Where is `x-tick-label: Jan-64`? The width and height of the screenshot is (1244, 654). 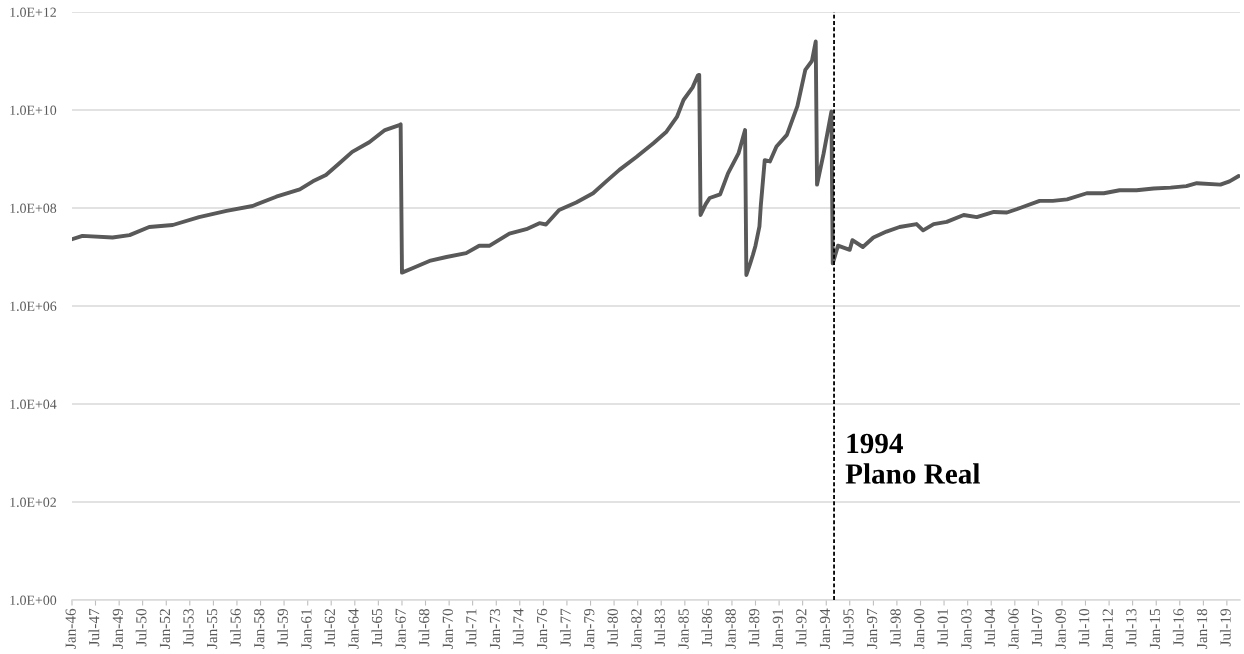
x-tick-label: Jan-64 is located at coordinates (353, 628).